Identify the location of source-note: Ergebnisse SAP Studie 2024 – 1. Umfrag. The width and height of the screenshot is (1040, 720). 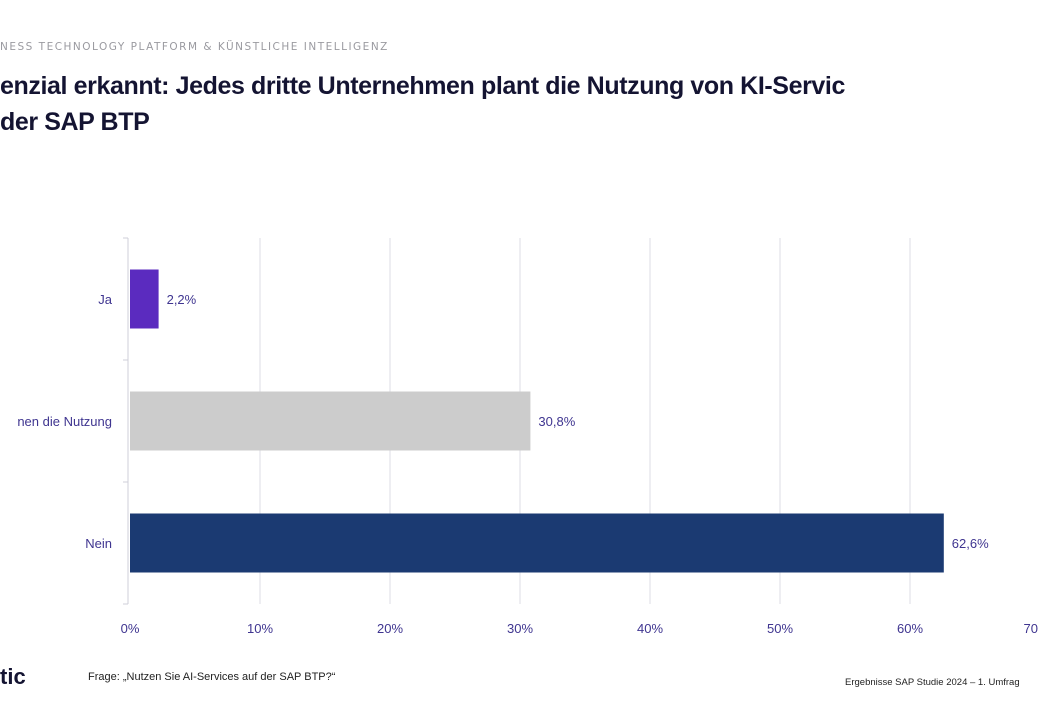
(932, 682).